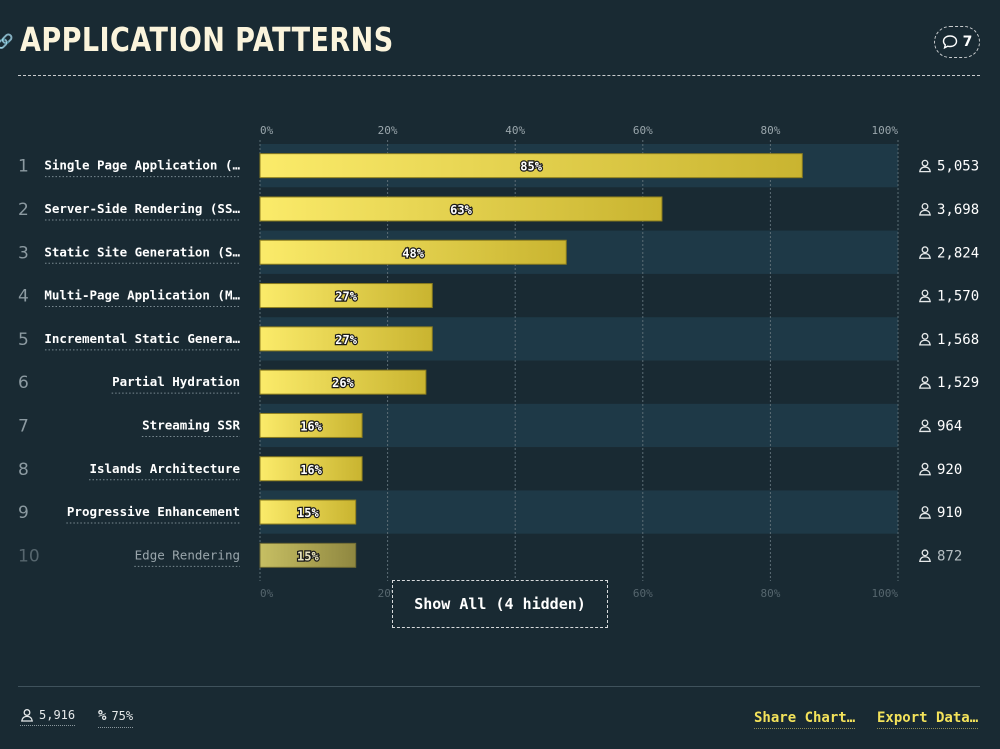 The image size is (1000, 749). I want to click on respondent-count: 1,568, so click(958, 340).